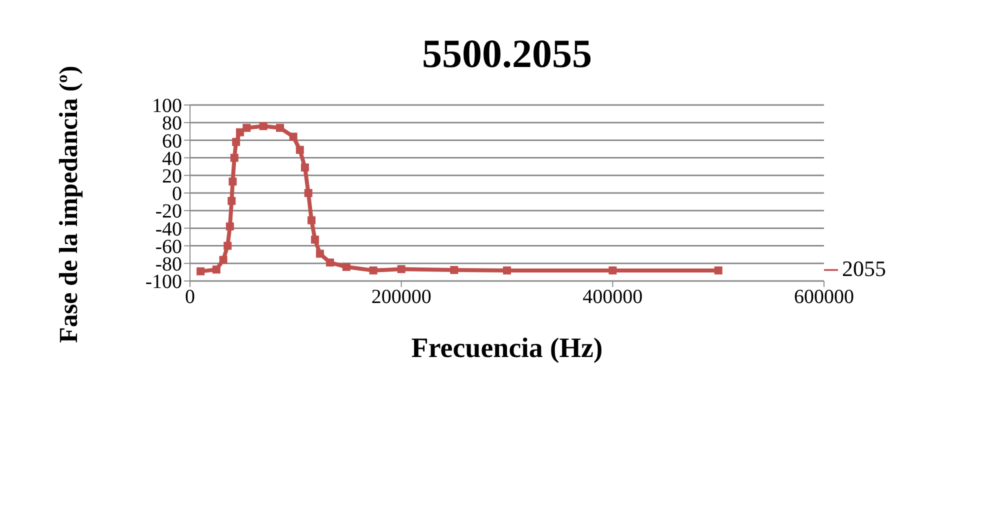 This screenshot has height=529, width=992. Describe the element at coordinates (507, 348) in the screenshot. I see `x-axis-title: Frecuencia (Hz)` at that location.